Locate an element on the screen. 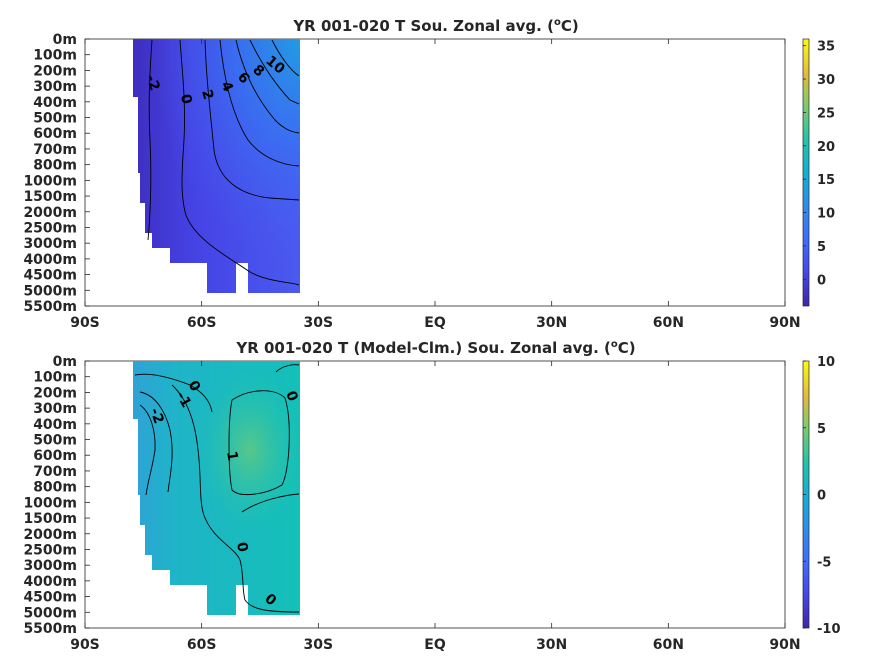  colorbar-tick-label: 30 is located at coordinates (826, 80).